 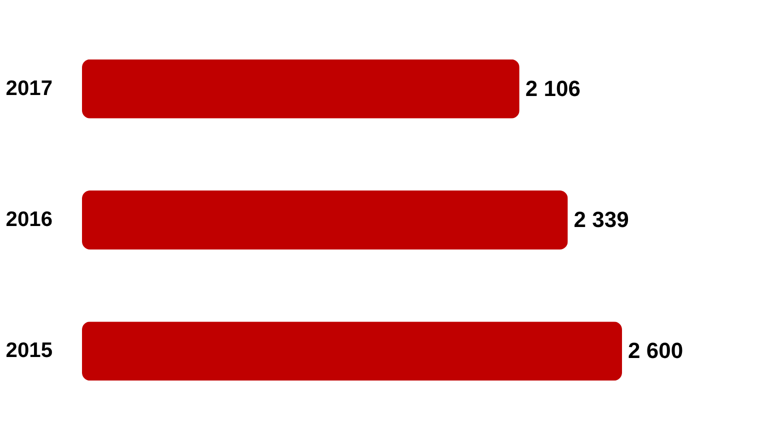 What do you see at coordinates (29, 350) in the screenshot?
I see `y-tick-label: 2015` at bounding box center [29, 350].